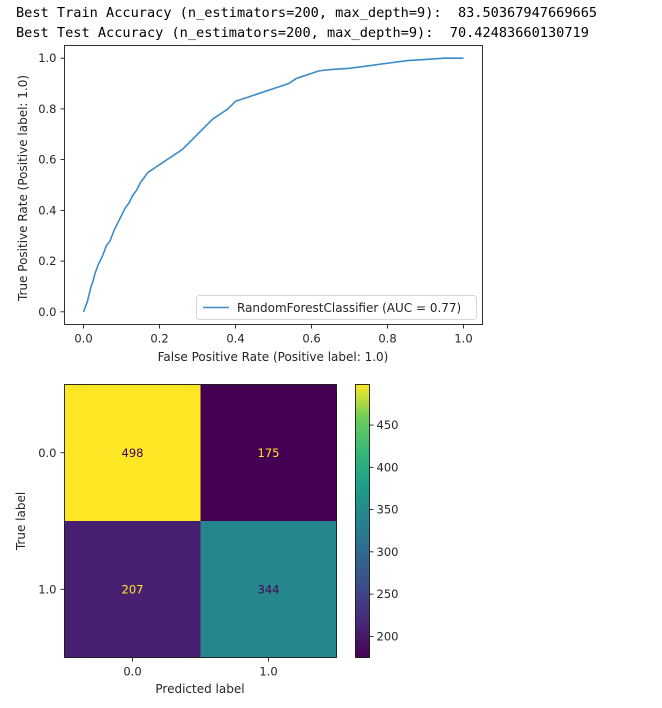 The width and height of the screenshot is (662, 708). What do you see at coordinates (388, 425) in the screenshot?
I see `colorbar-tick-label: 450` at bounding box center [388, 425].